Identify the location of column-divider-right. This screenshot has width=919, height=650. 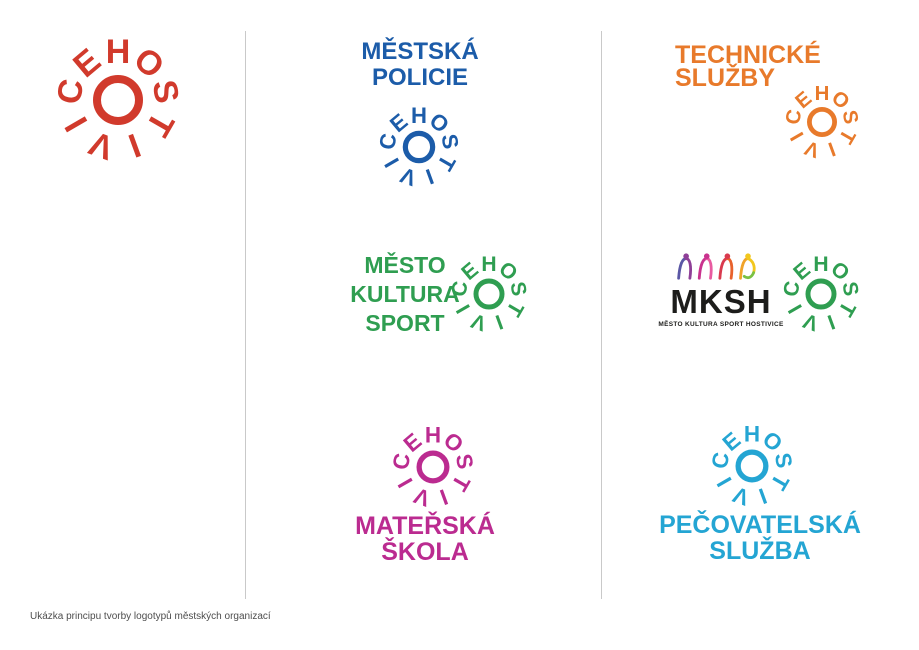
(601, 315).